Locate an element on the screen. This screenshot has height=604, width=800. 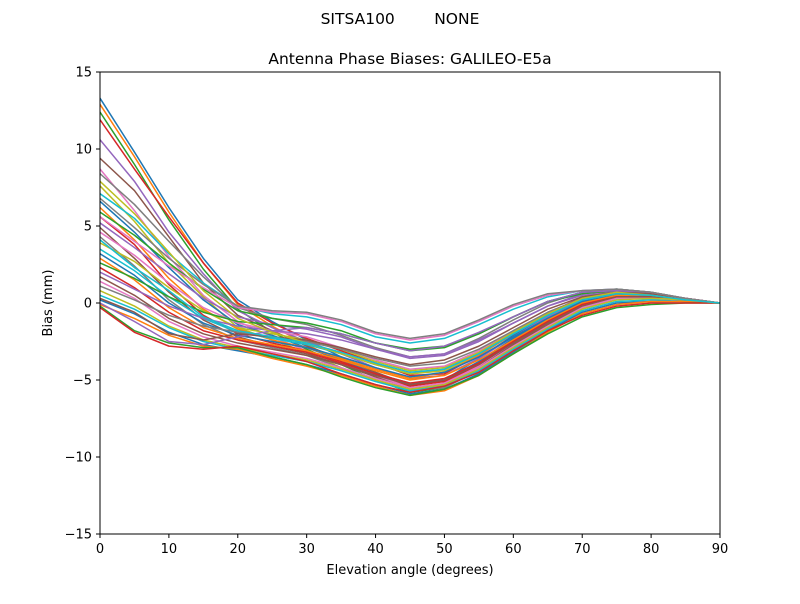
x-tick-label: 30 is located at coordinates (306, 549).